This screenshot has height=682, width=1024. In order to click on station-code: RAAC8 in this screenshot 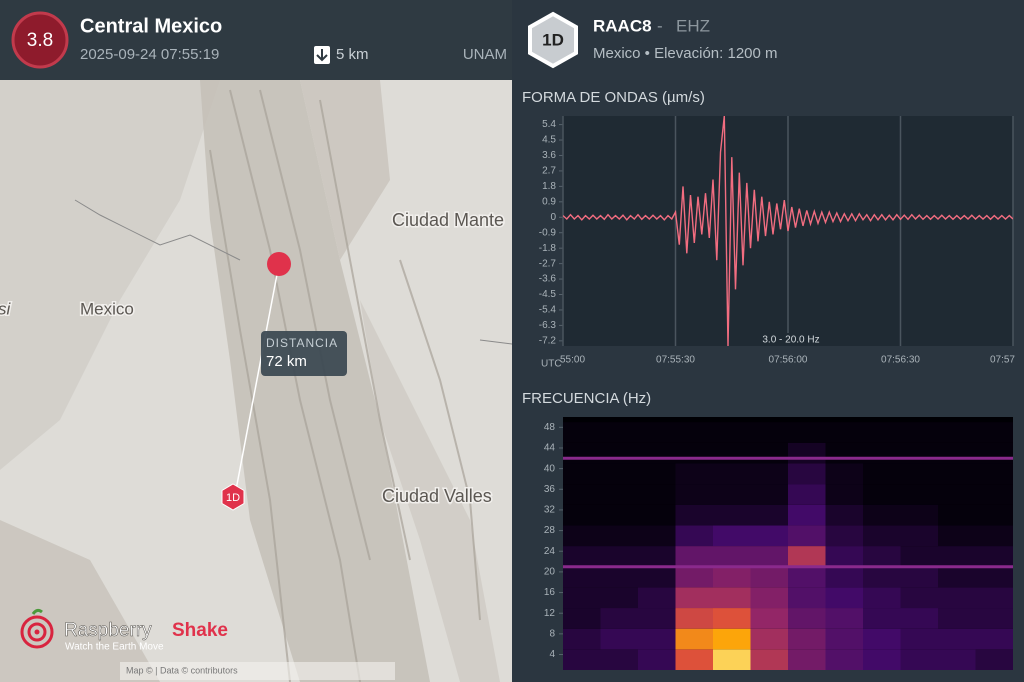, I will do `click(622, 25)`.